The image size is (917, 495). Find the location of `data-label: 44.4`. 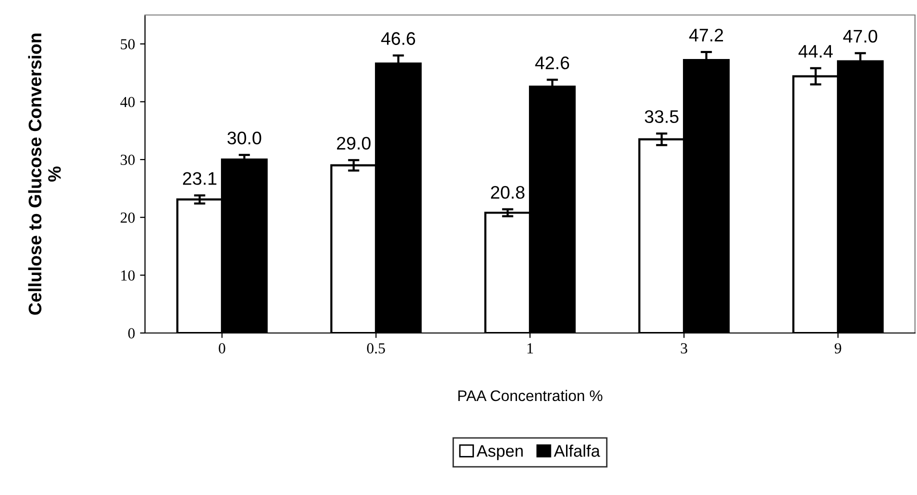

data-label: 44.4 is located at coordinates (815, 51).